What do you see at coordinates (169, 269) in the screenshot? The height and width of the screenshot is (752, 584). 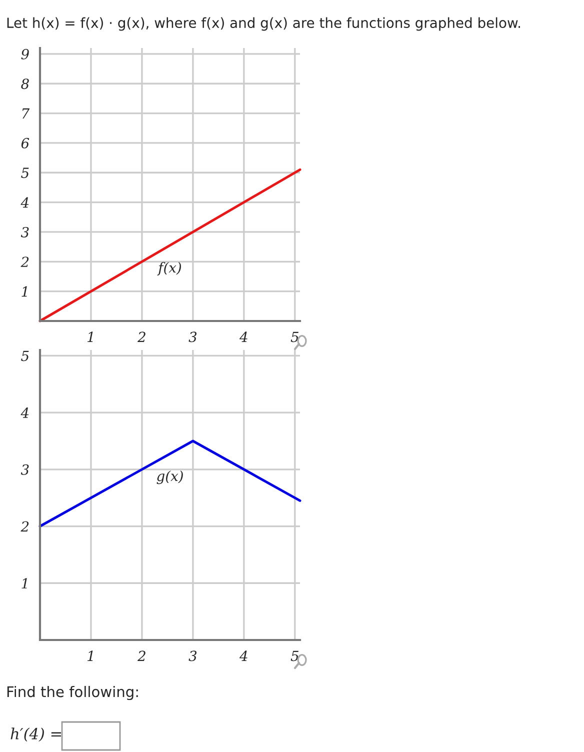 I see `series-label: f(x)` at bounding box center [169, 269].